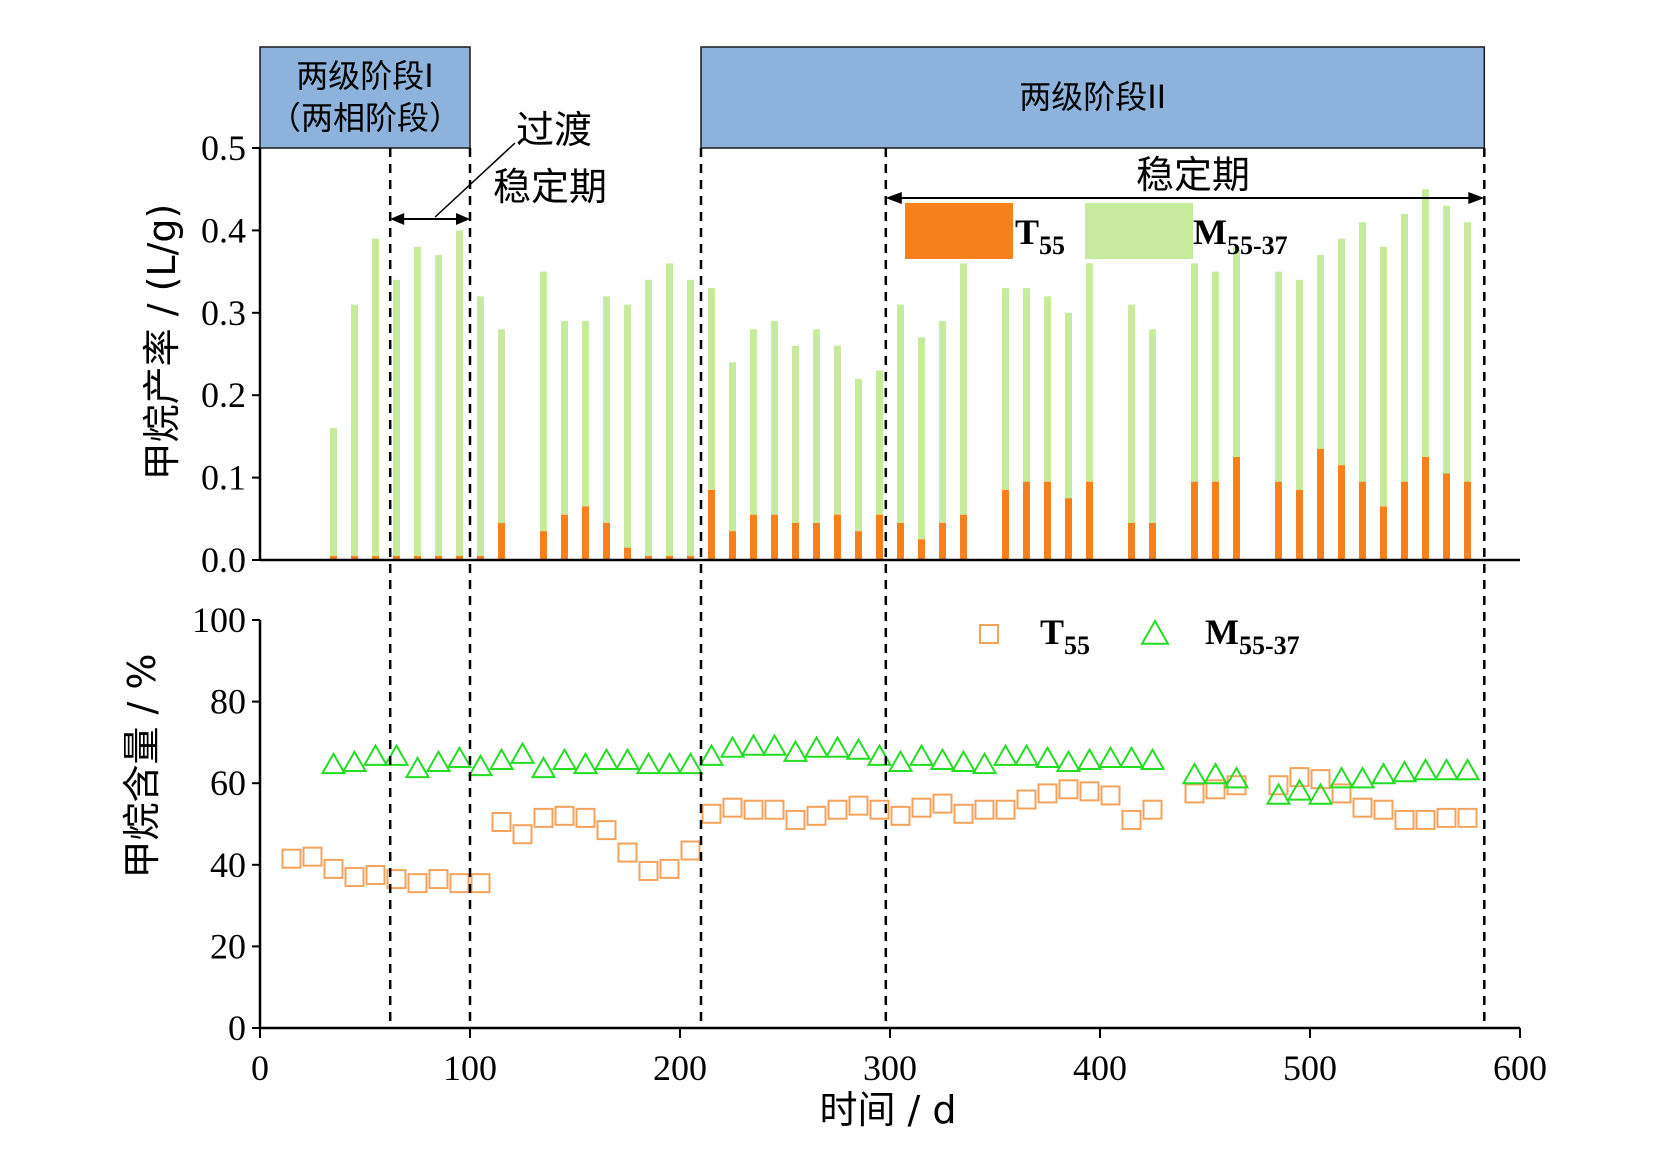 The height and width of the screenshot is (1175, 1674). I want to click on x-tick-label: 200, so click(680, 1068).